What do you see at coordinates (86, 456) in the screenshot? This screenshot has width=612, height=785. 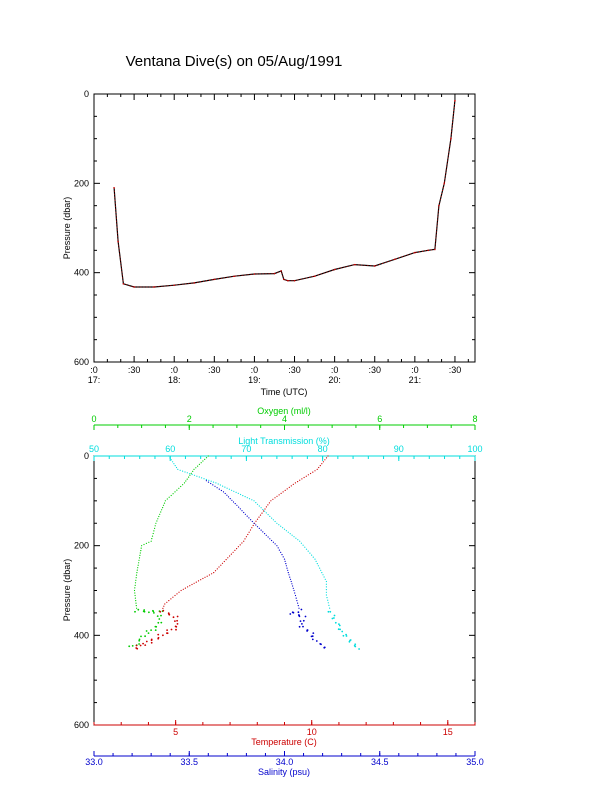 I see `y-tick-label: 0` at bounding box center [86, 456].